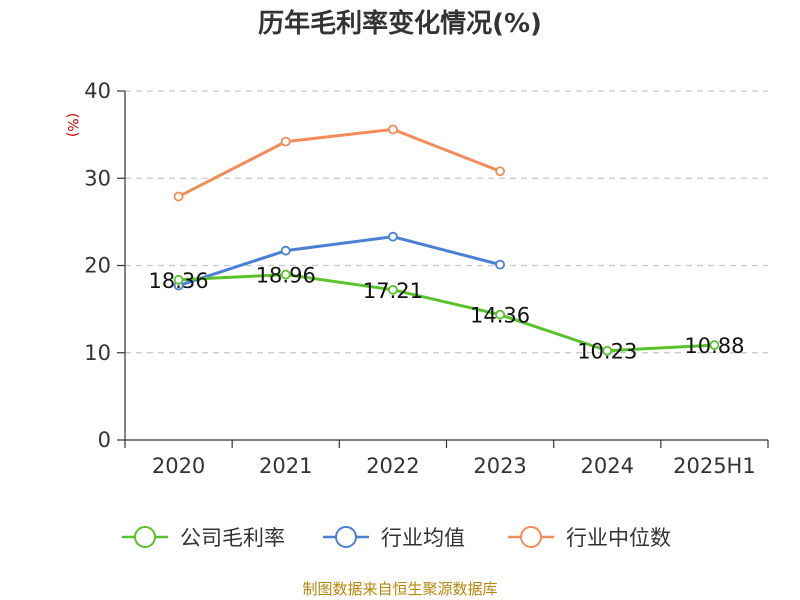 The height and width of the screenshot is (600, 800). I want to click on y-tick-label: 40, so click(97, 91).